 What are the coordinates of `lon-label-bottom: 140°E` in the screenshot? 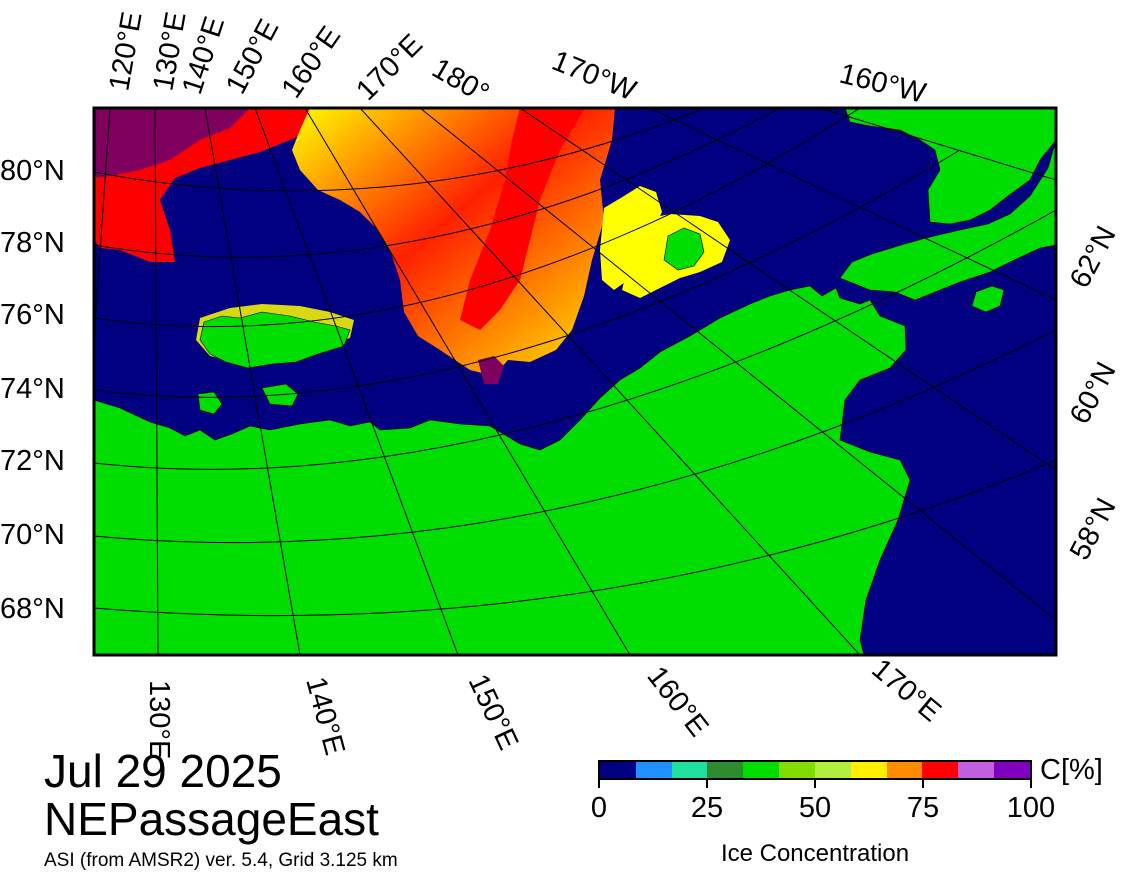 It's located at (324, 716).